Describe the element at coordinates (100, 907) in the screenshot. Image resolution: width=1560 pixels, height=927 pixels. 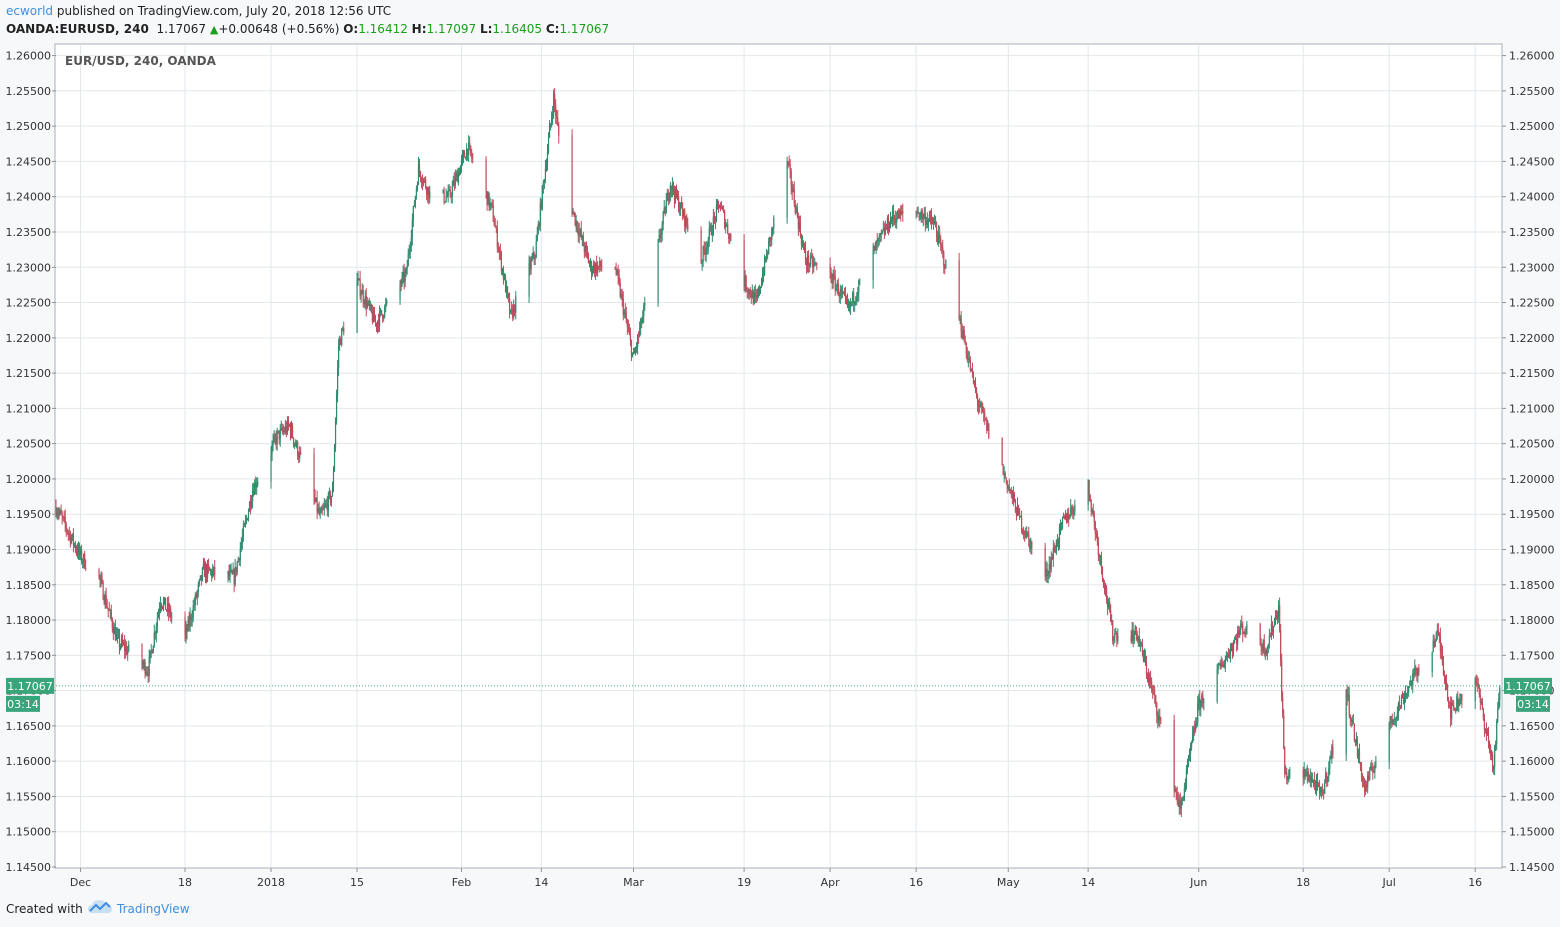
I see `tradingview-cloud-icon` at that location.